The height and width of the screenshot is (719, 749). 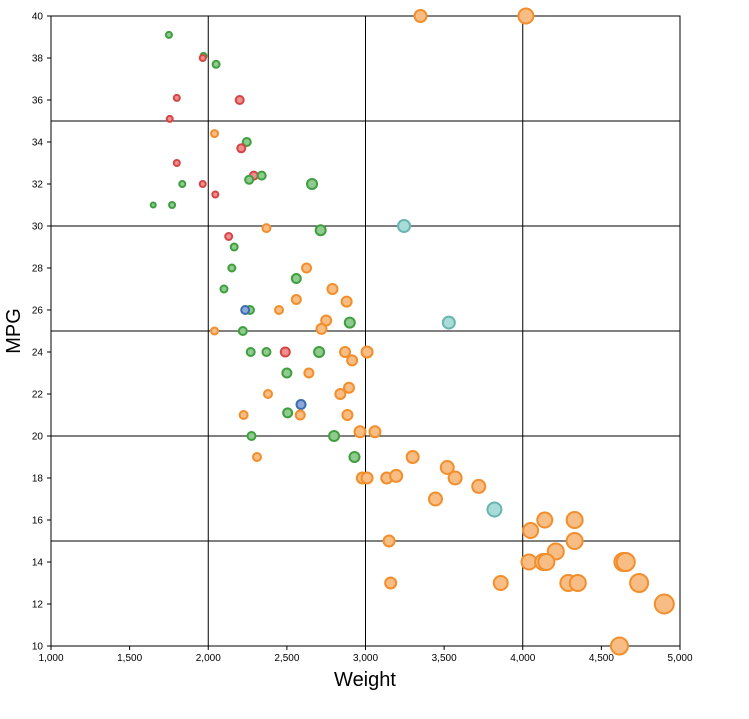 I want to click on x-tick-label: 4,500, so click(x=601, y=658).